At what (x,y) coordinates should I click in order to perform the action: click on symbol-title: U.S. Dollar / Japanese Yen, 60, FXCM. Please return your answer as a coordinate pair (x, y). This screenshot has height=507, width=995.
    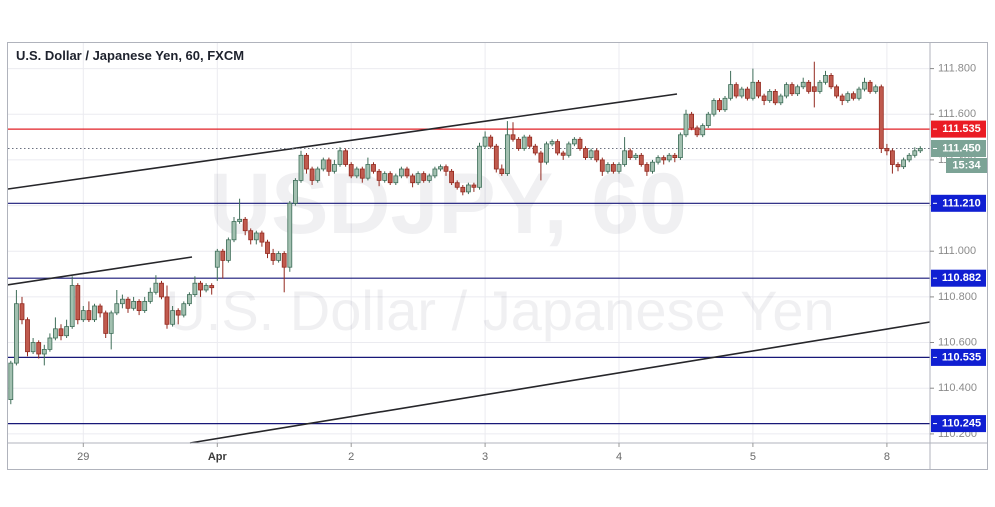
    Looking at the image, I should click on (130, 55).